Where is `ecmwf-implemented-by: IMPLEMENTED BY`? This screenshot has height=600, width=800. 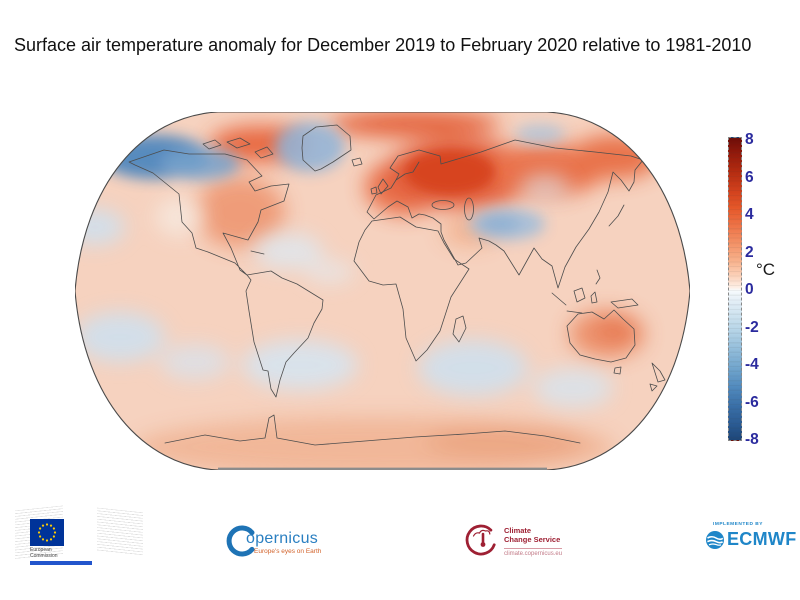
ecmwf-implemented-by: IMPLEMENTED BY is located at coordinates (738, 524).